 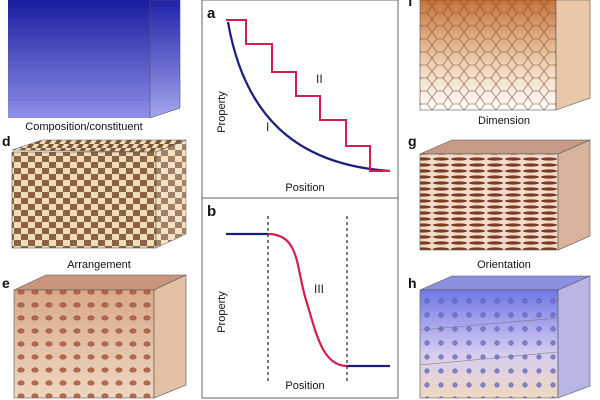 What do you see at coordinates (83, 127) in the screenshot?
I see `composition-caption: Composition/constituent` at bounding box center [83, 127].